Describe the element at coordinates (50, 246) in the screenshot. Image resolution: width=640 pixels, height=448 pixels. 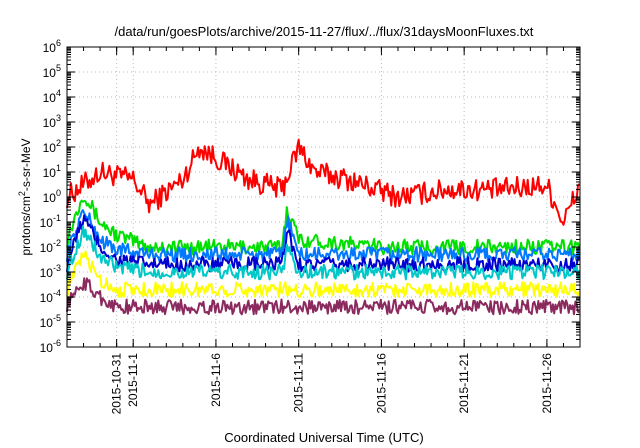
I see `y-tick-label: 10⁻²` at that location.